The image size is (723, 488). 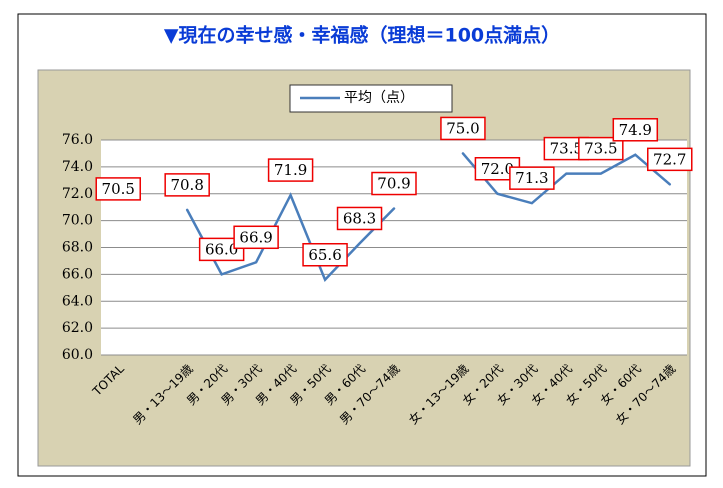 What do you see at coordinates (77, 274) in the screenshot?
I see `y-tick-label: 66.0` at bounding box center [77, 274].